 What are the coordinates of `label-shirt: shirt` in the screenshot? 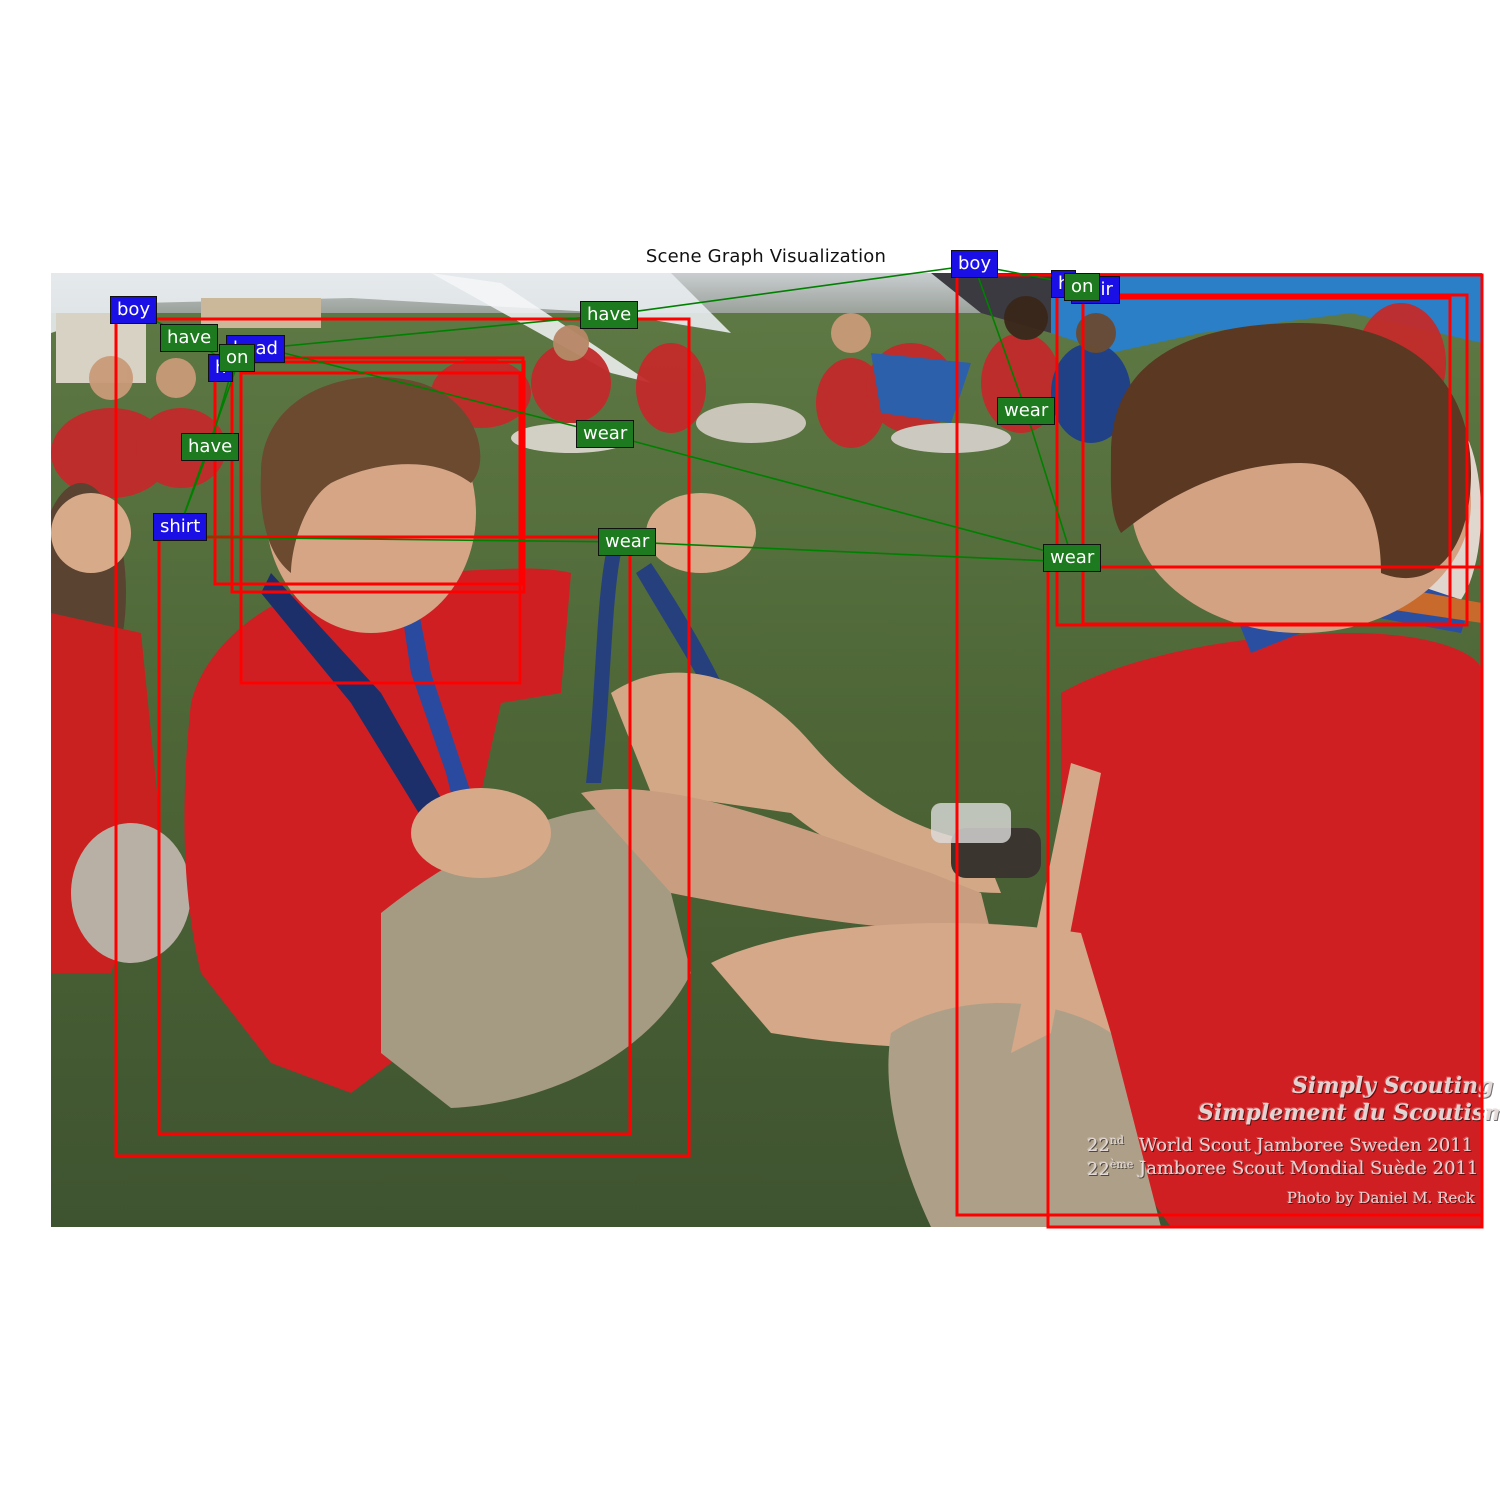 It's located at (180, 527).